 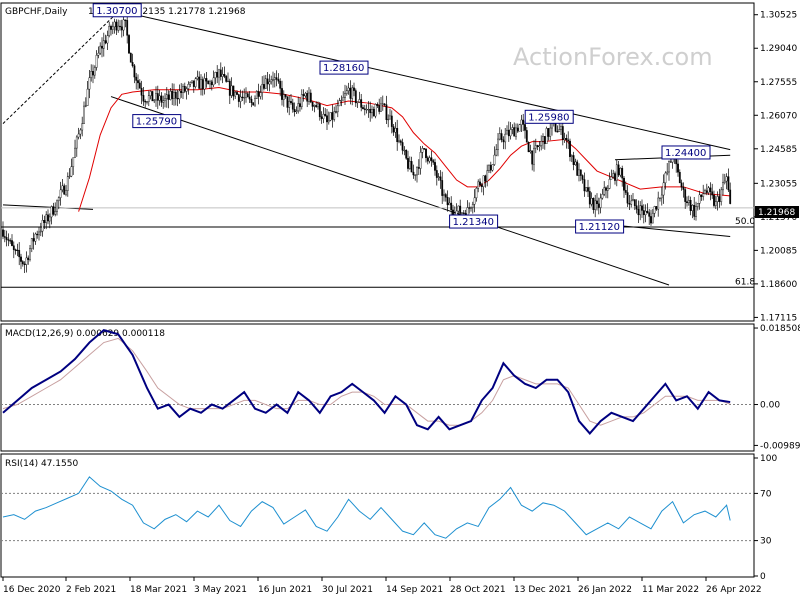 What do you see at coordinates (156, 122) in the screenshot?
I see `price-annotation-label: 1.25790` at bounding box center [156, 122].